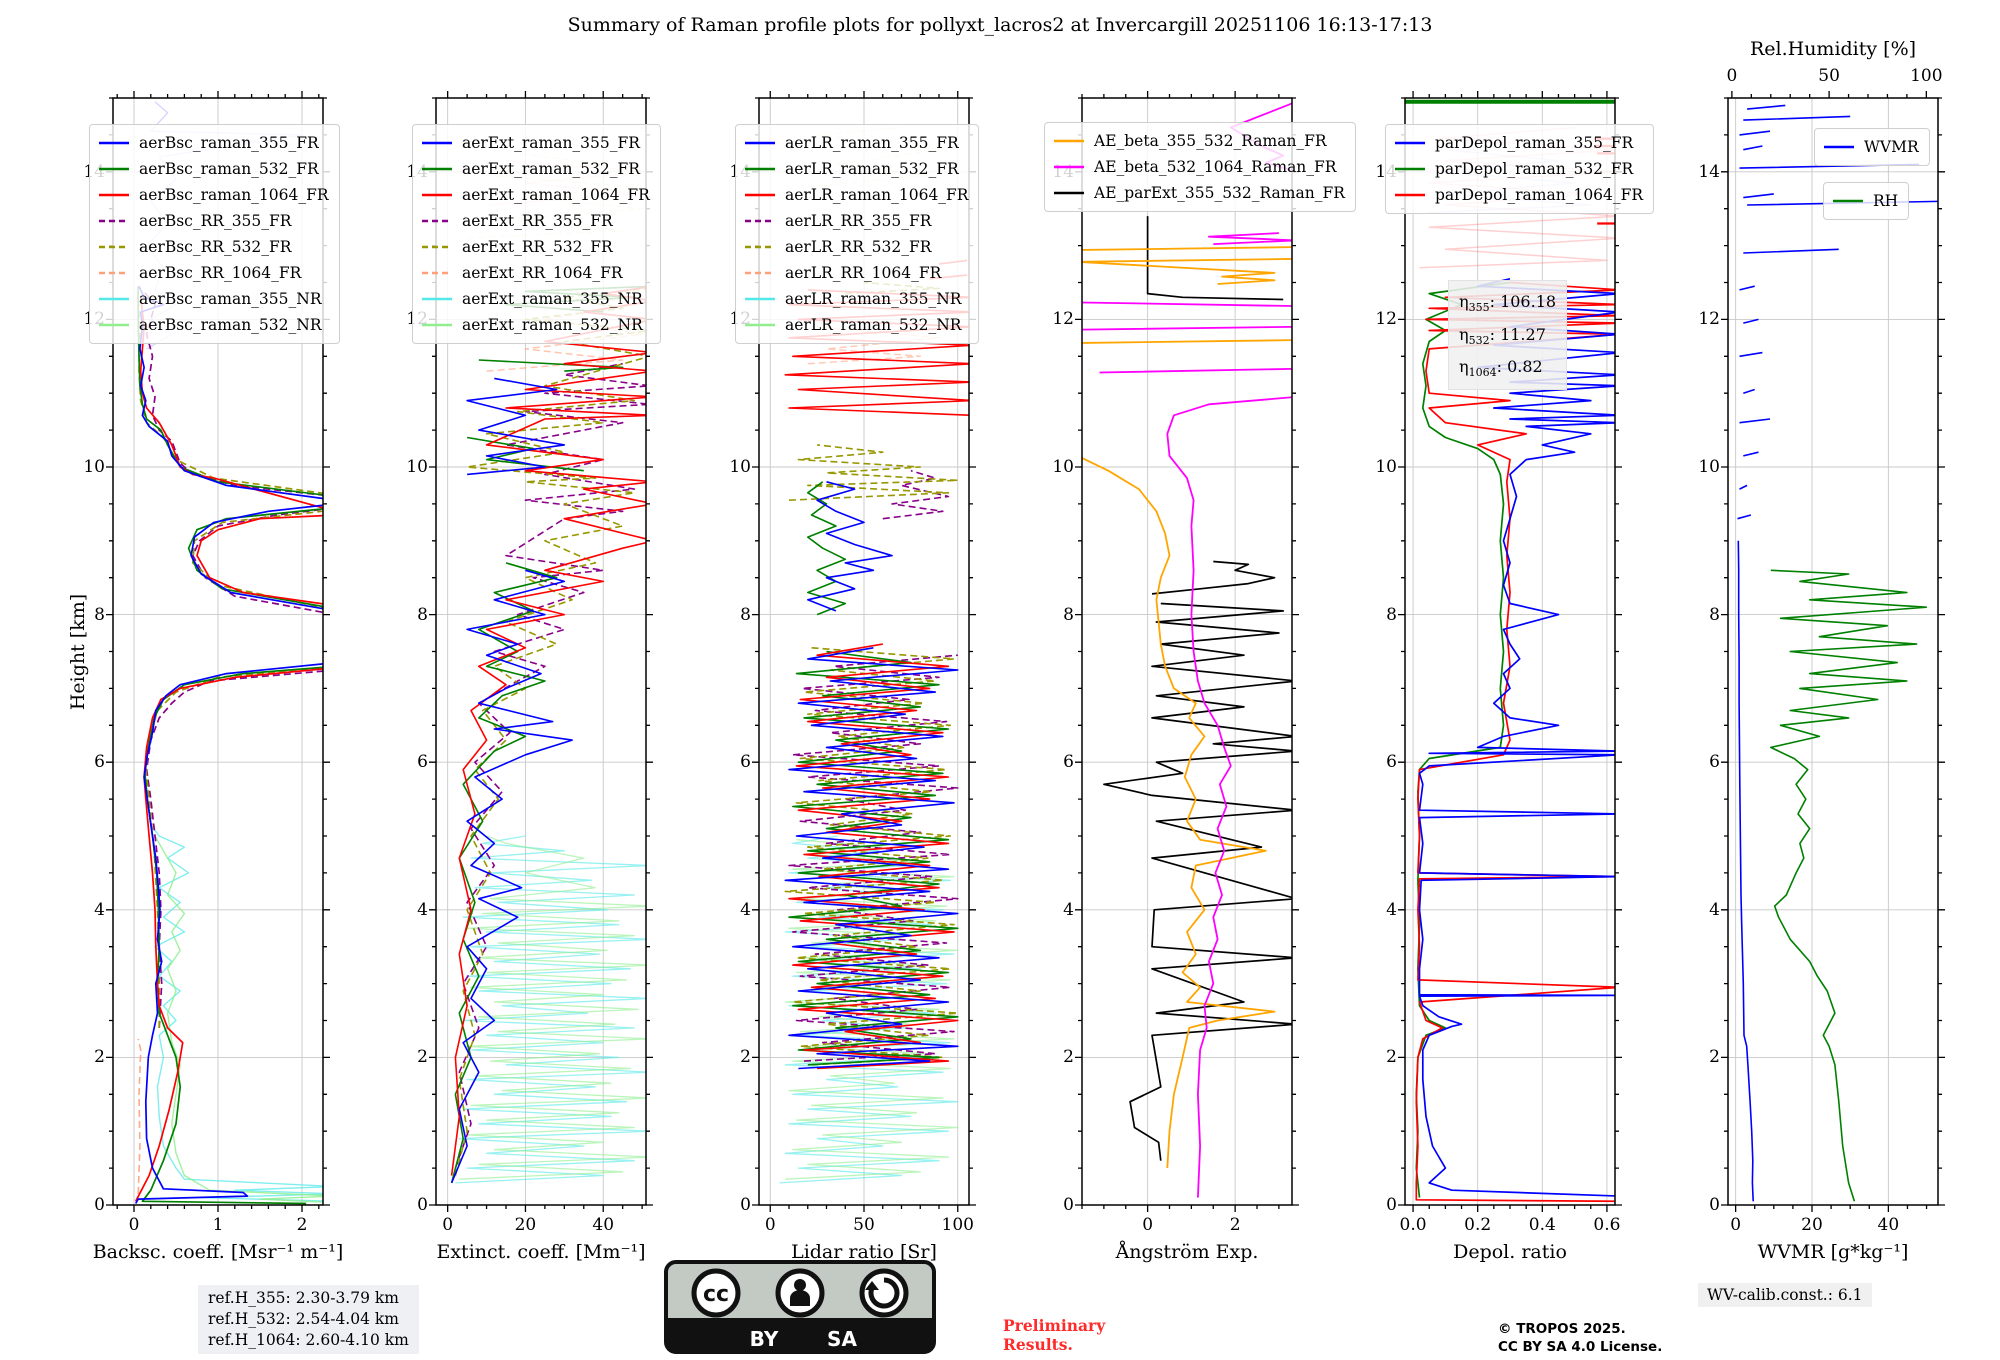  Describe the element at coordinates (1829, 76) in the screenshot. I see `rh-top-tick-label: 50` at that location.